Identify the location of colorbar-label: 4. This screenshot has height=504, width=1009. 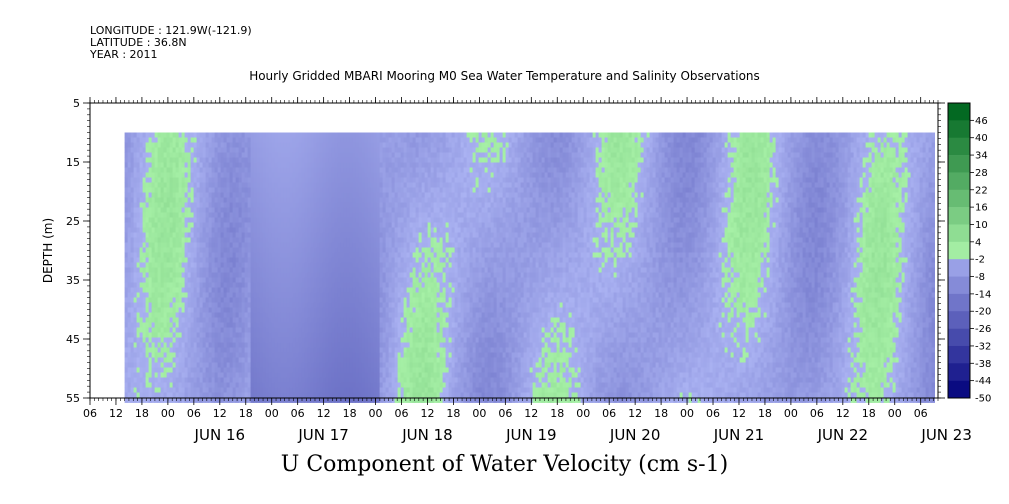
(978, 242).